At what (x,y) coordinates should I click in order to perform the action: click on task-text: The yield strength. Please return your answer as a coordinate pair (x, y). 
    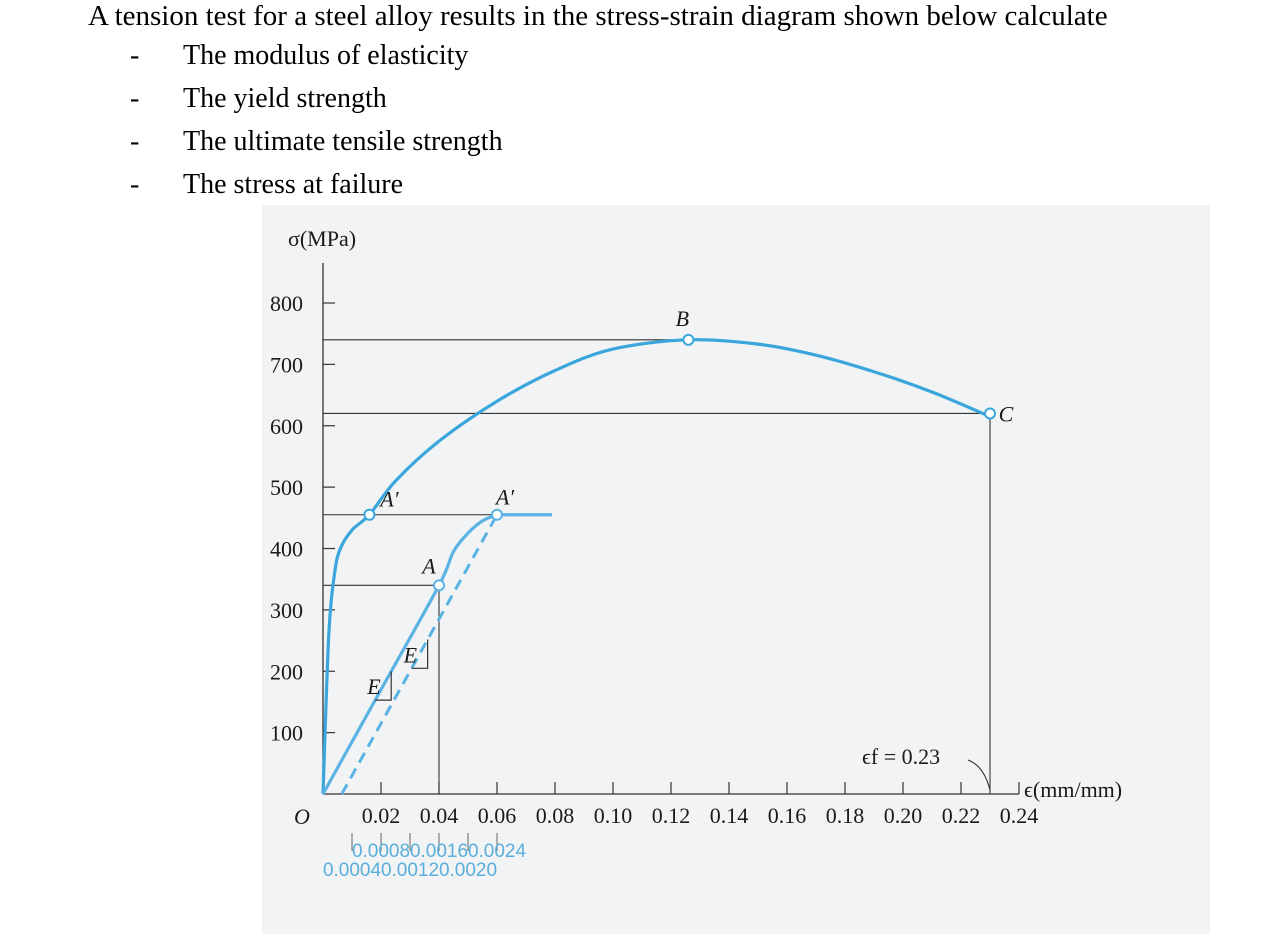
    Looking at the image, I should click on (285, 98).